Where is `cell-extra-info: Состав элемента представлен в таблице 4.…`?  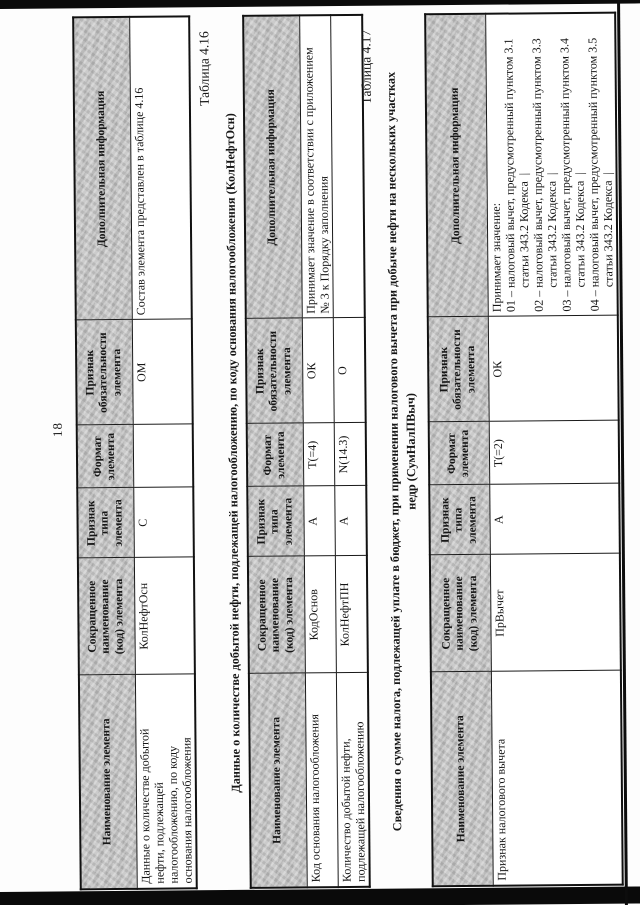
cell-extra-info: Состав элемента представлен в таблице 4.… is located at coordinates (160, 168).